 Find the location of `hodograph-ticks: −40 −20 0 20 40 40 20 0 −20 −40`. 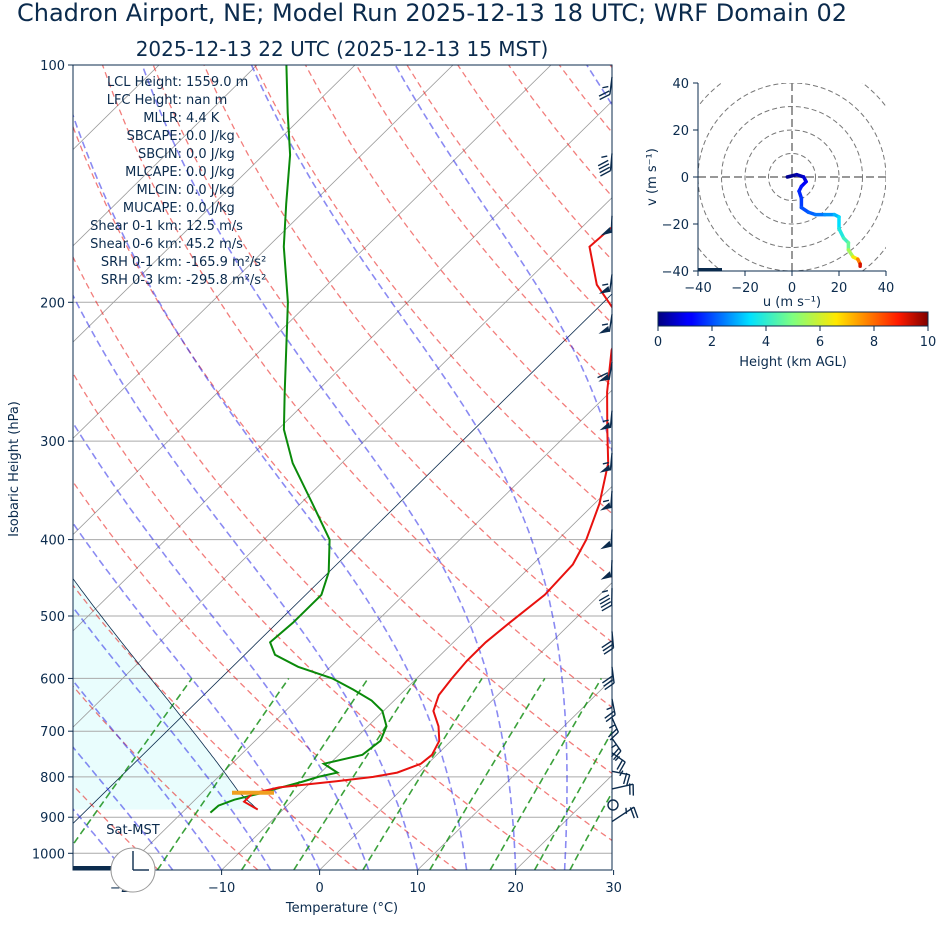

hodograph-ticks: −40 −20 0 20 40 40 20 0 −20 −40 is located at coordinates (778, 186).